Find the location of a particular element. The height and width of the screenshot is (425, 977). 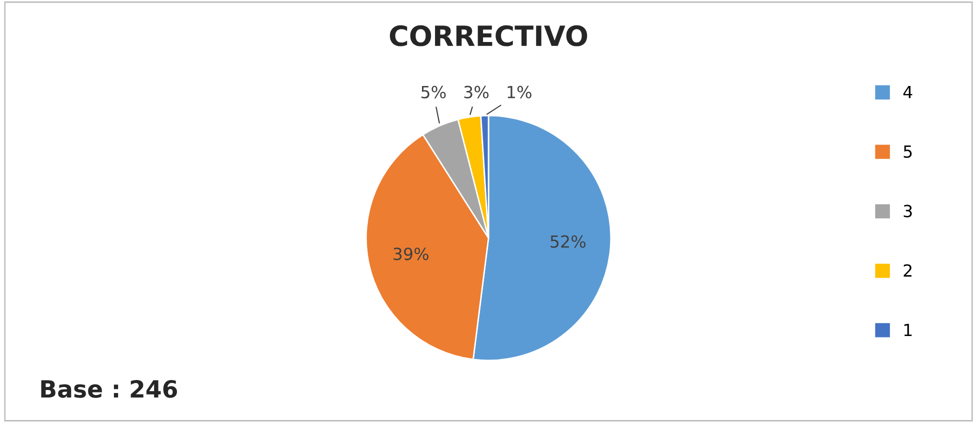

legend-label: 1 is located at coordinates (908, 330).